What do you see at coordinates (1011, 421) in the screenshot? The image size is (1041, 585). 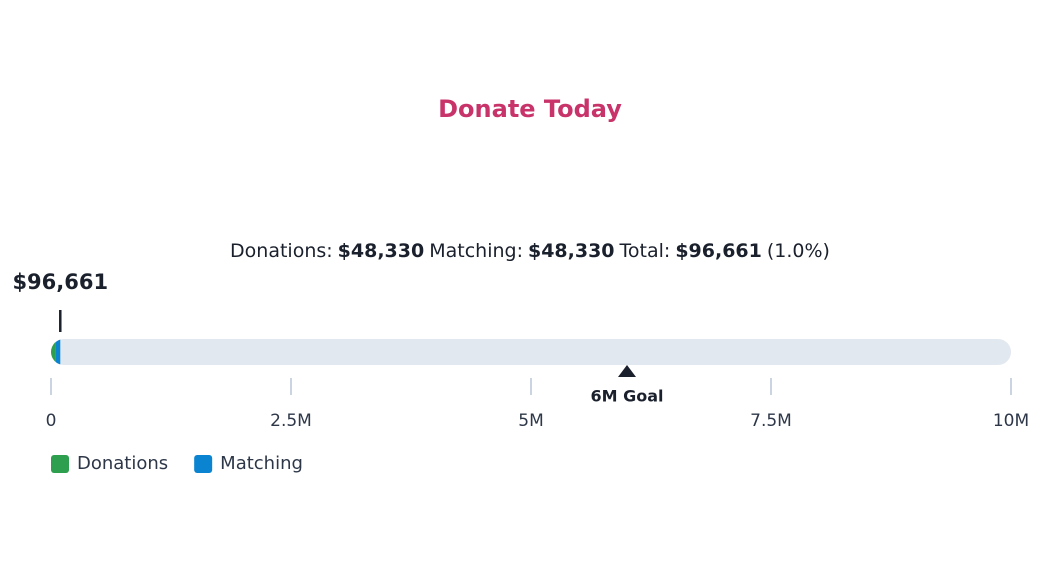 I see `x-tick-label: 10M` at bounding box center [1011, 421].